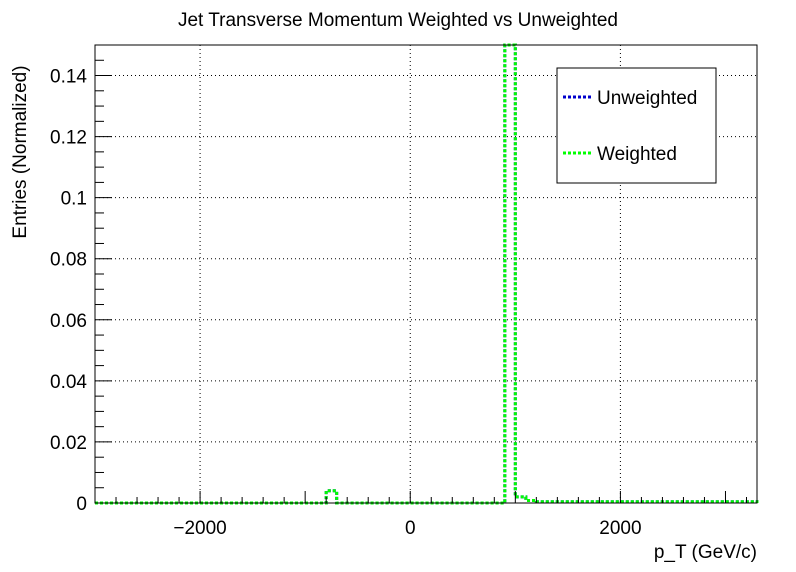 Image resolution: width=796 pixels, height=572 pixels. I want to click on y-tick-label: 0, so click(81, 504).